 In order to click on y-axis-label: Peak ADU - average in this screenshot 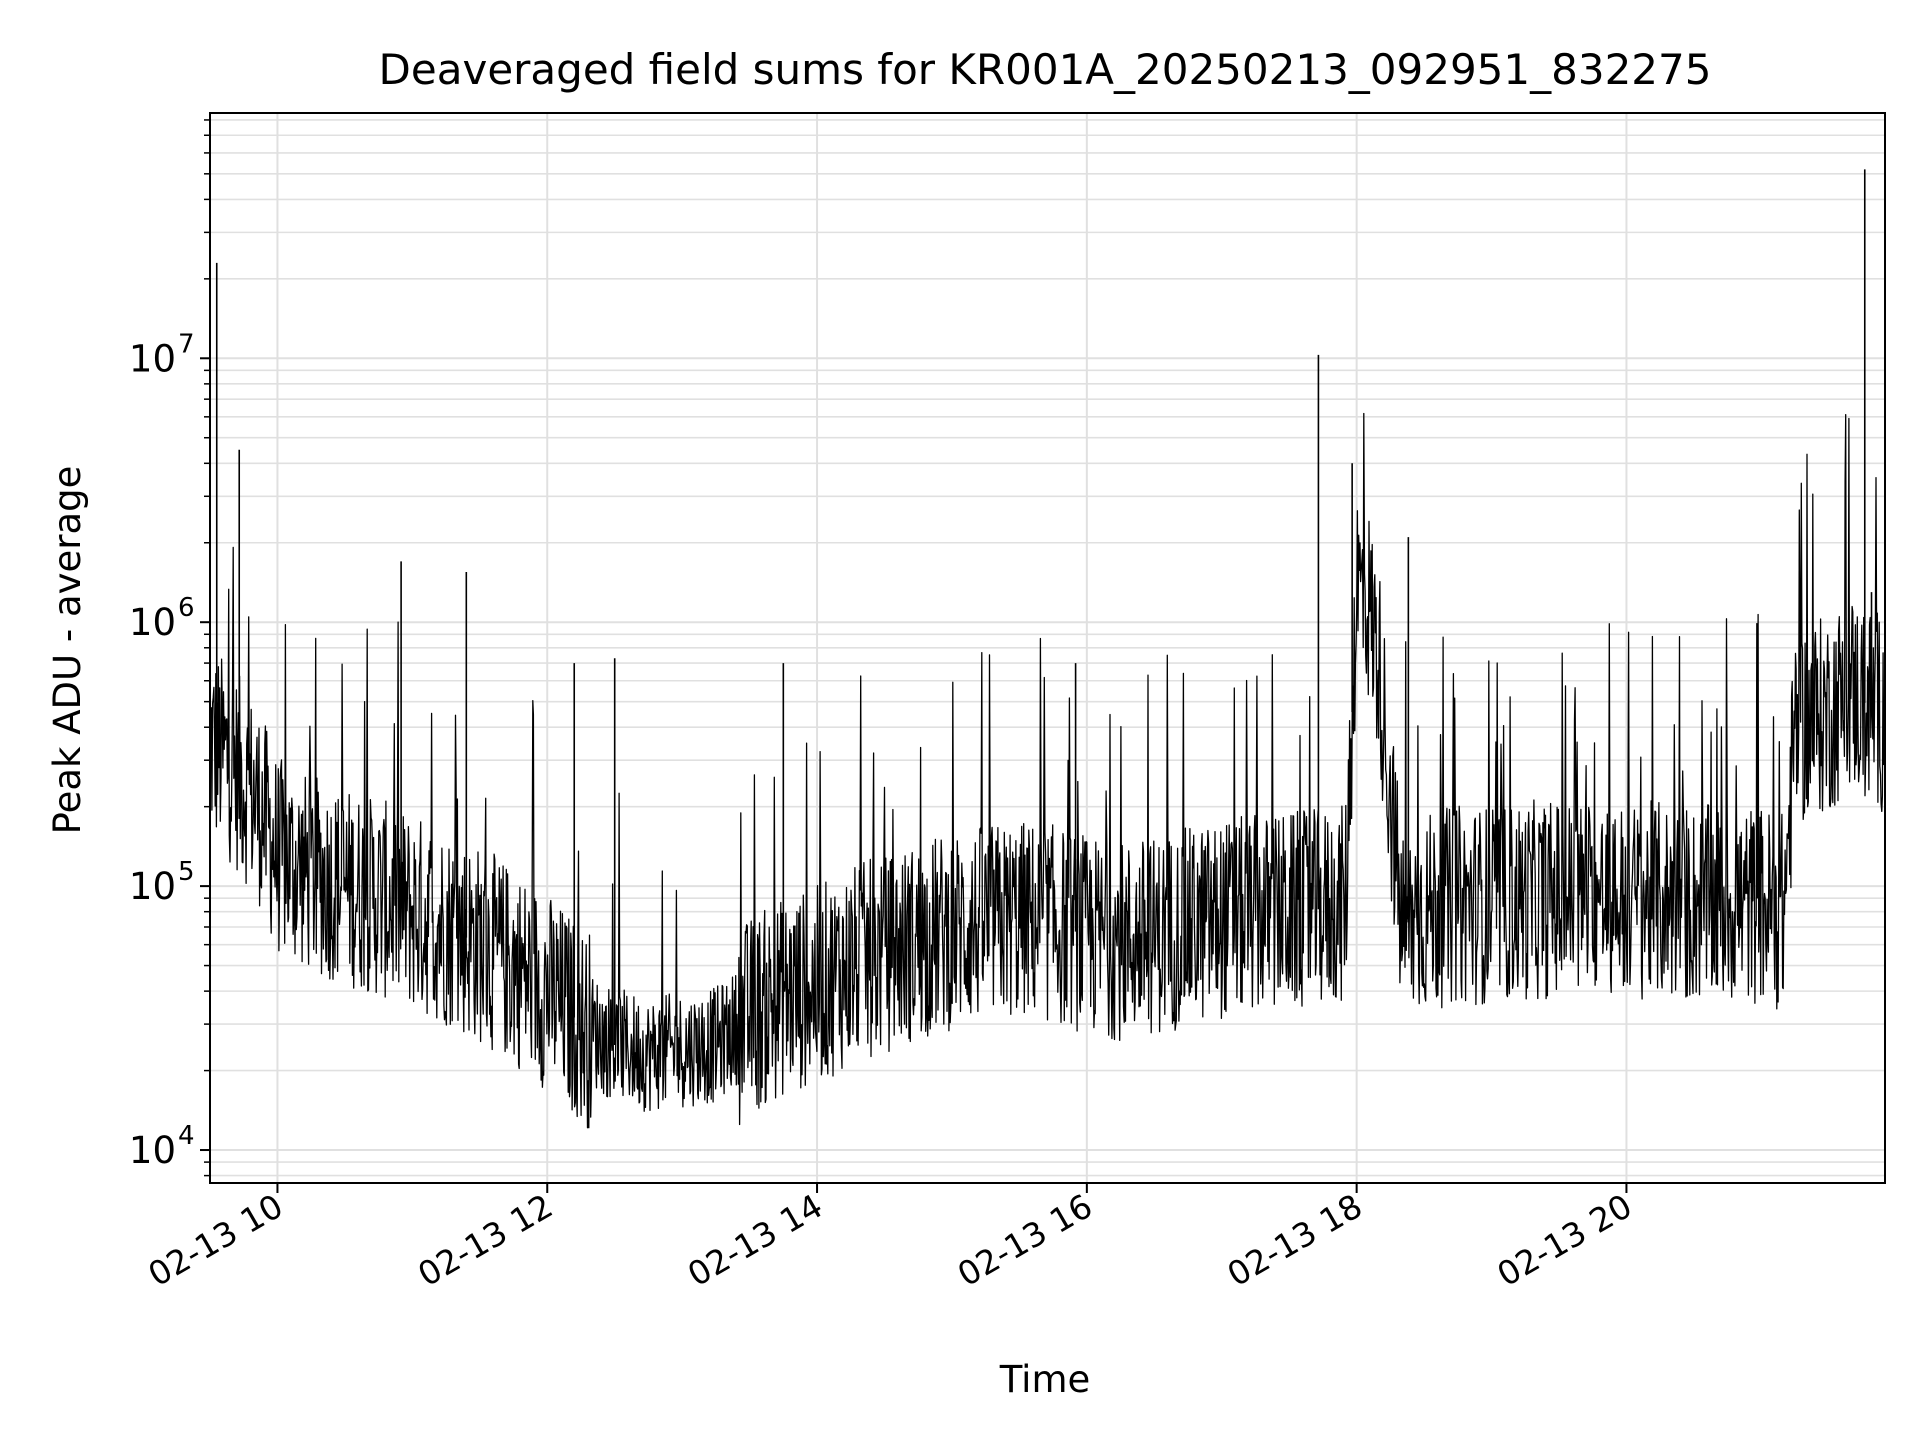, I will do `click(67, 650)`.